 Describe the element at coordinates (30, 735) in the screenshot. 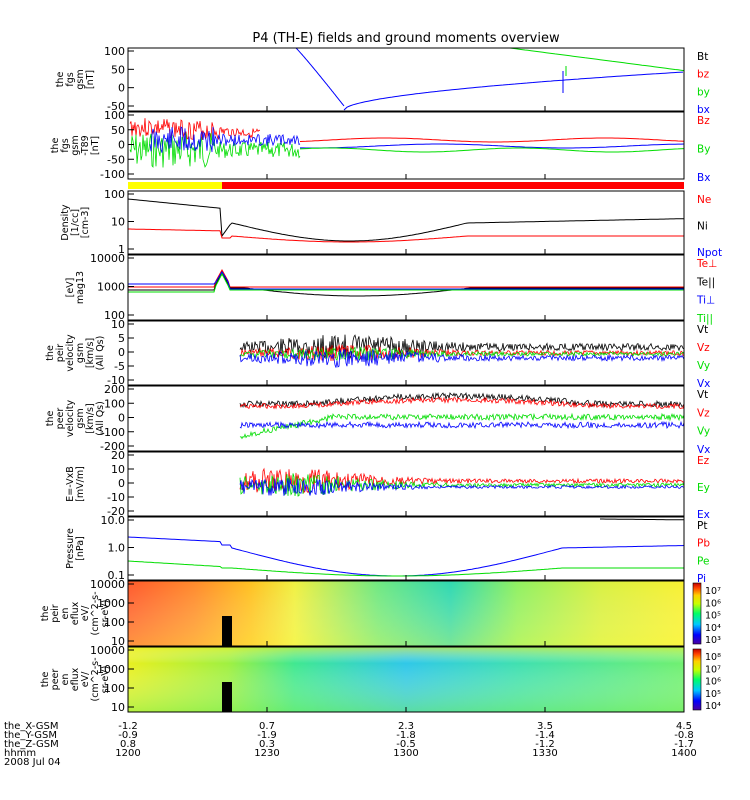

I see `orbit-row-label: the_Y-GSM` at that location.